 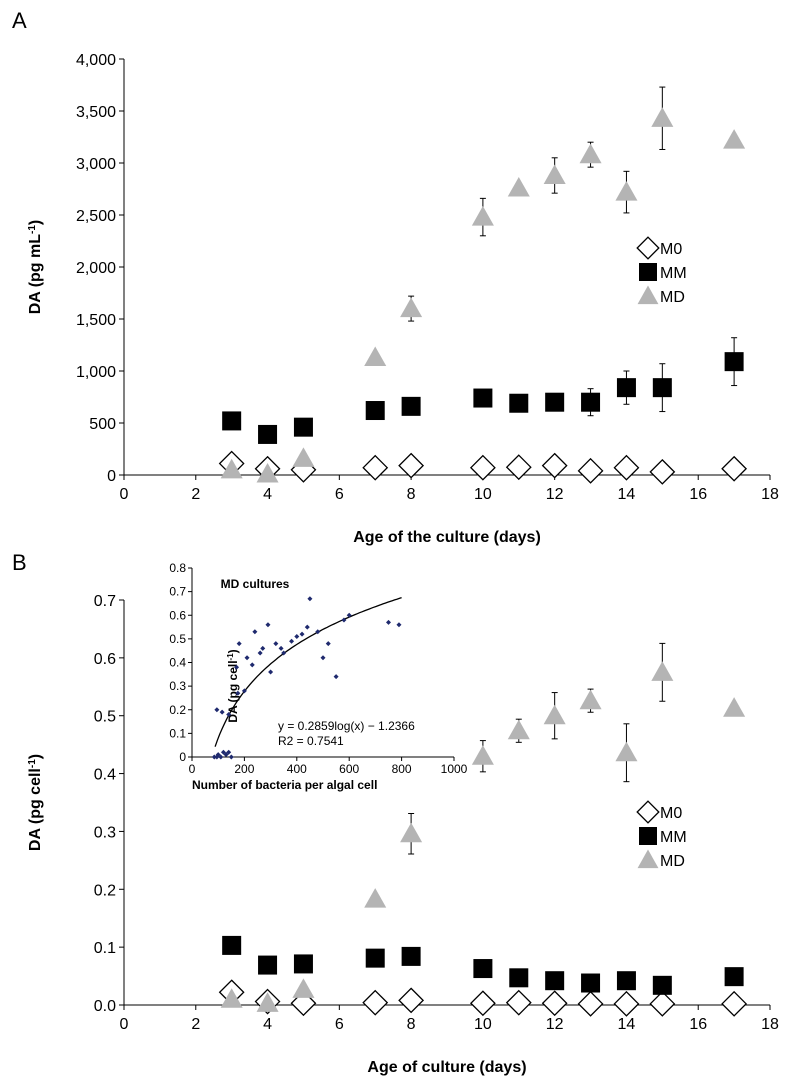 What do you see at coordinates (19, 562) in the screenshot?
I see `panel-label: B` at bounding box center [19, 562].